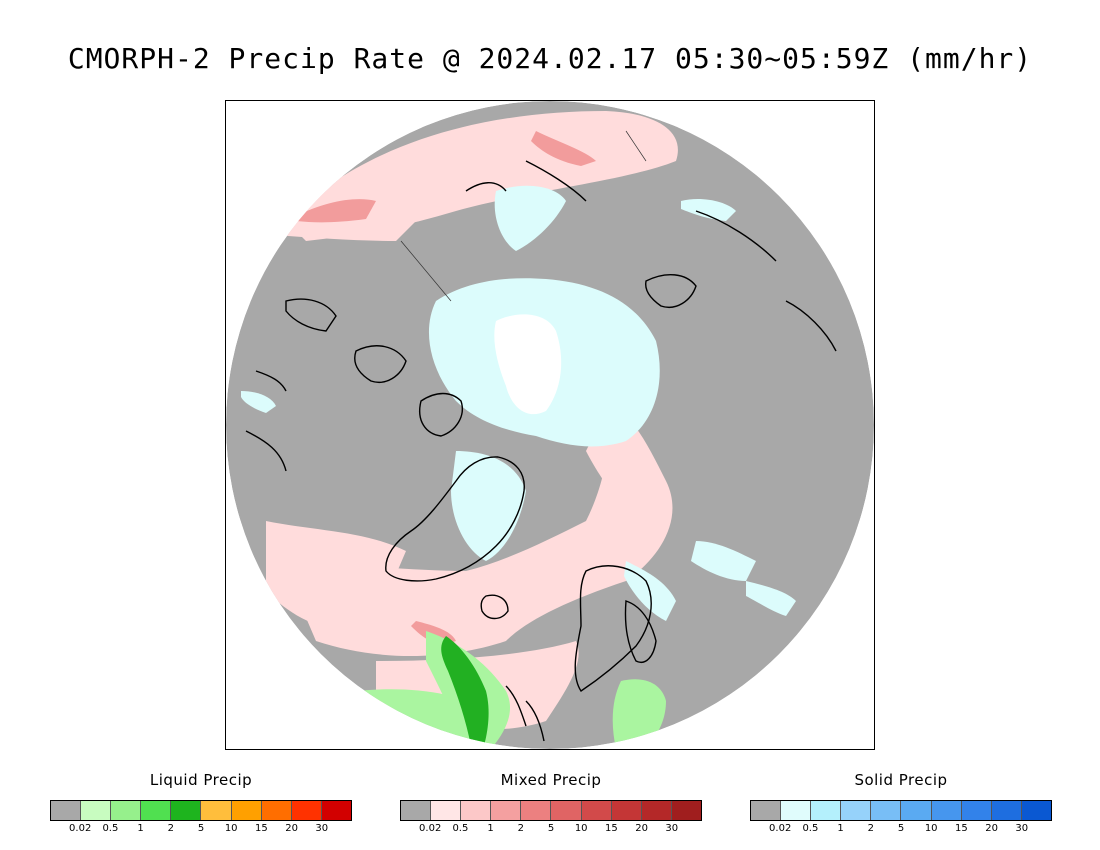 The height and width of the screenshot is (850, 1100). What do you see at coordinates (901, 780) in the screenshot?
I see `legend-title: Solid Precip` at bounding box center [901, 780].